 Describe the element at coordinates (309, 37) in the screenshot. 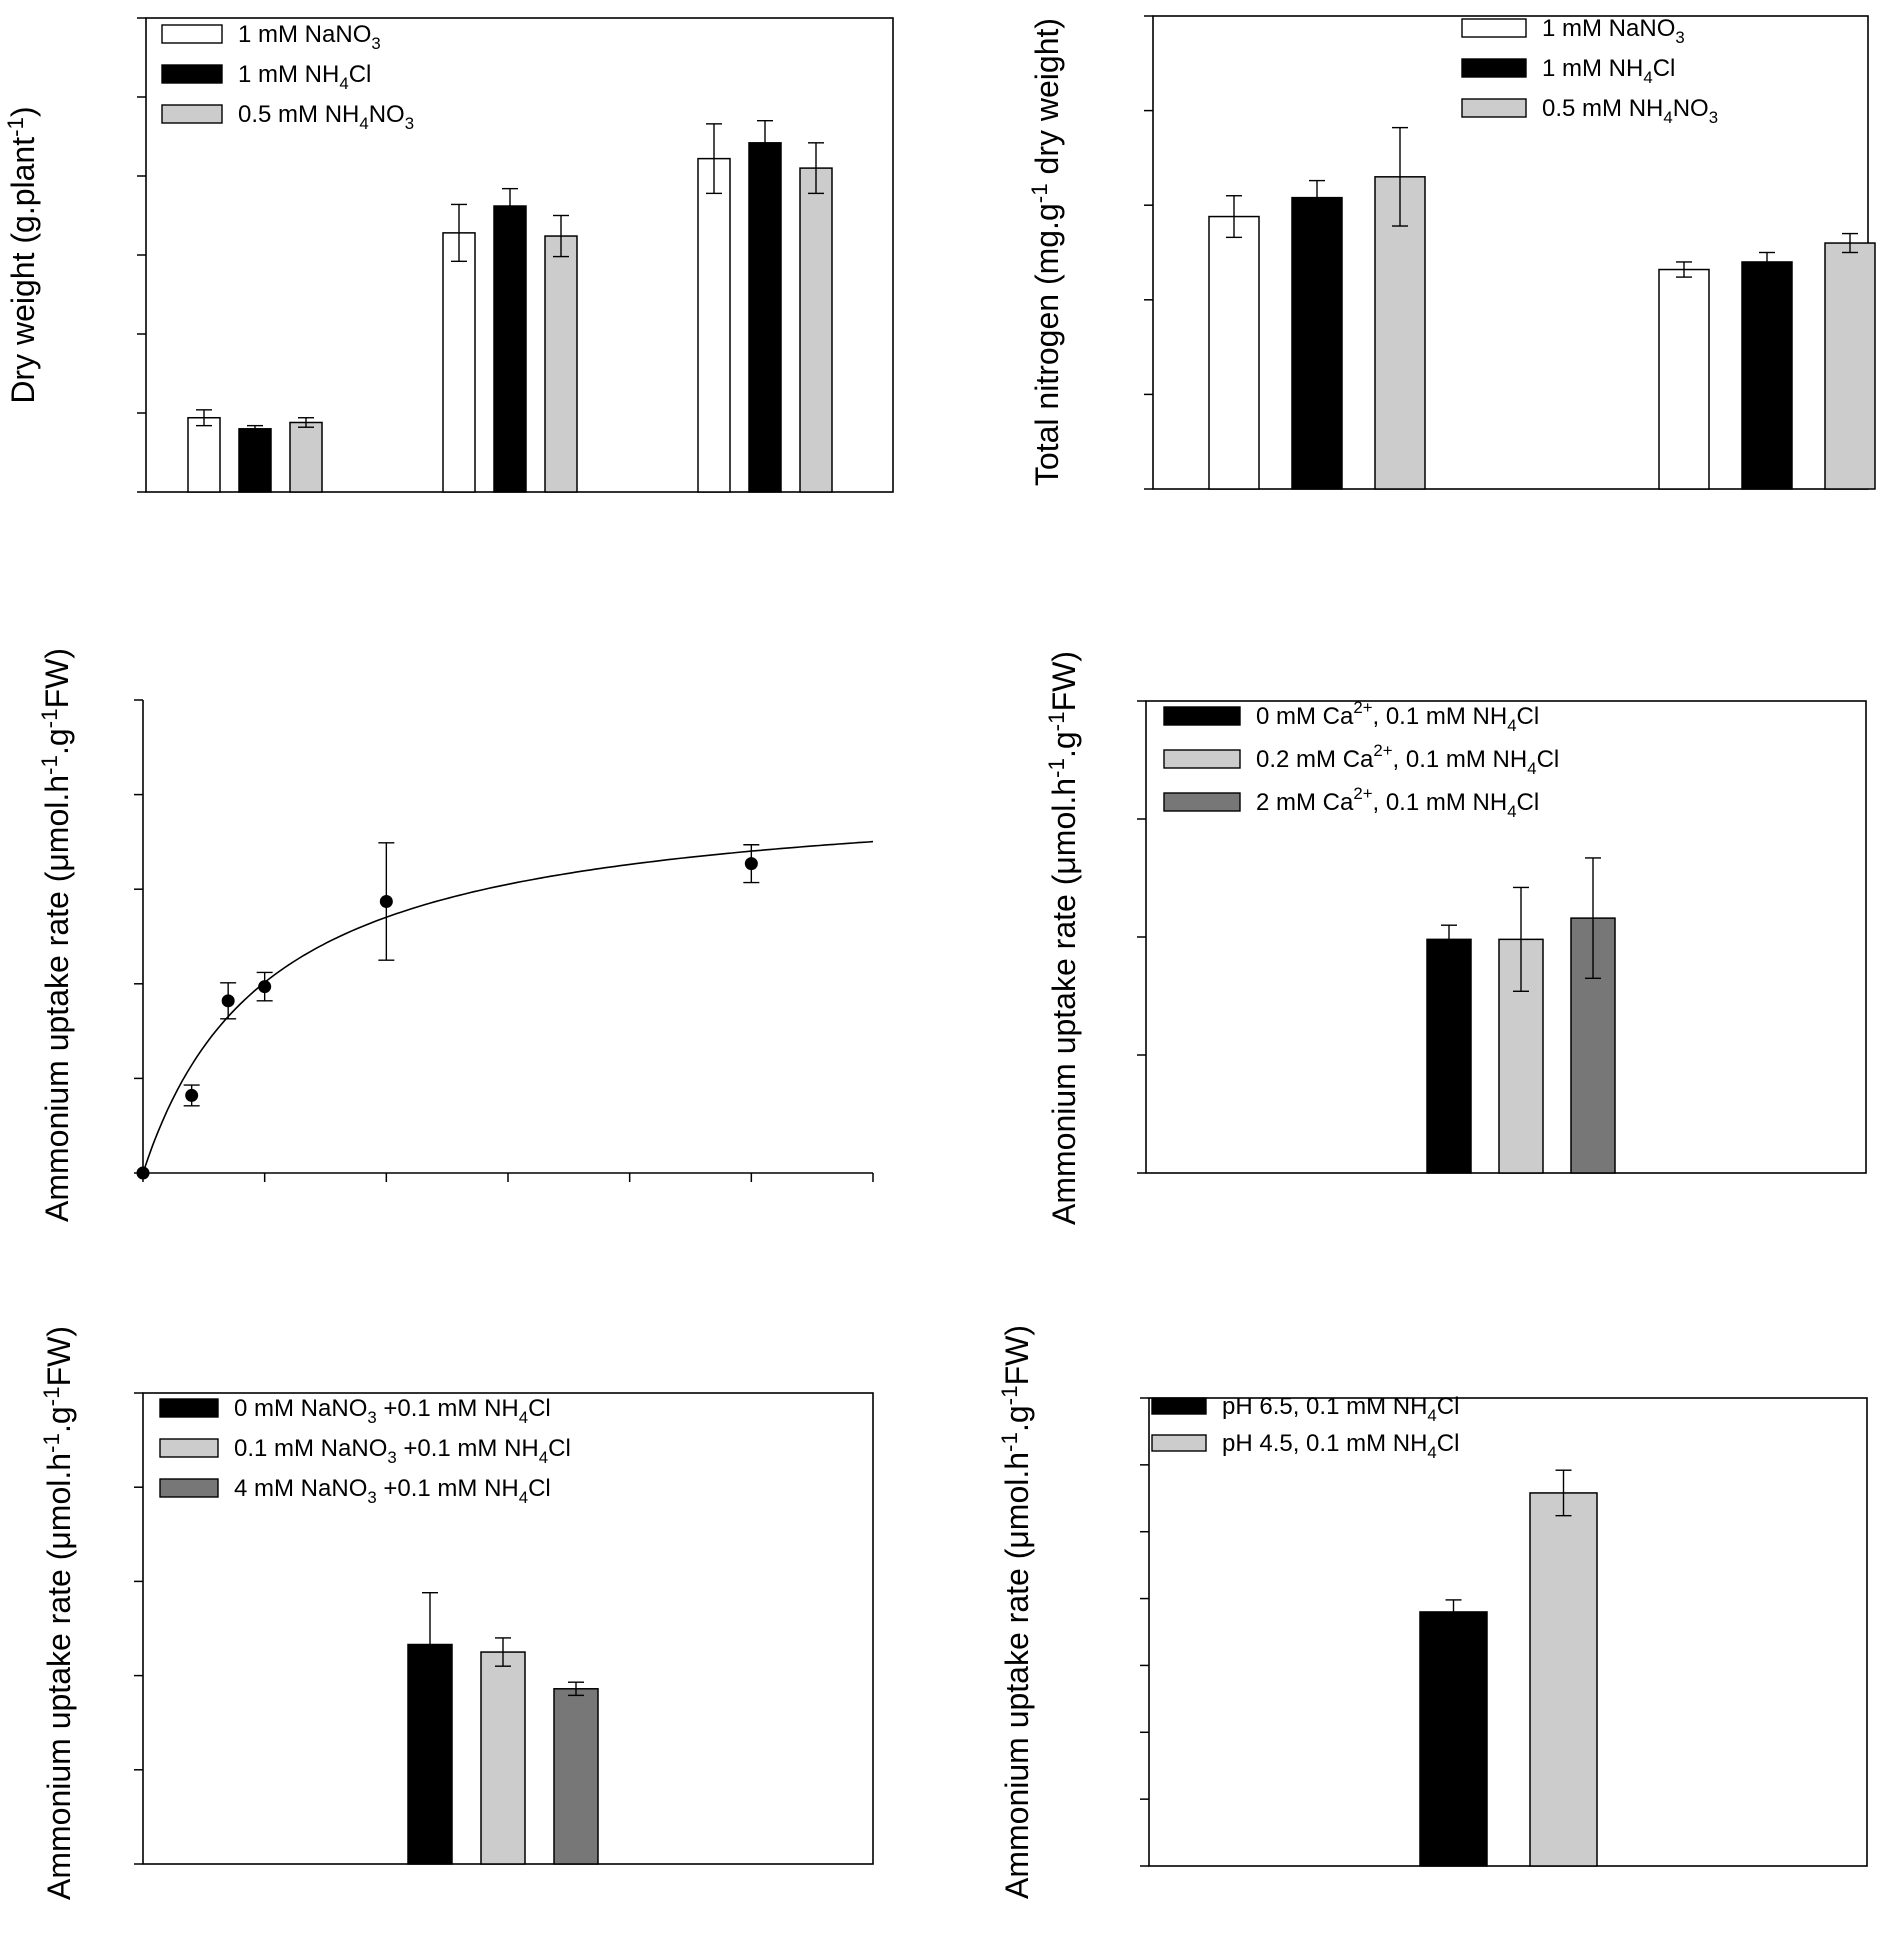

I see `panel-a-legend-label: 1 mM NaNO3` at that location.